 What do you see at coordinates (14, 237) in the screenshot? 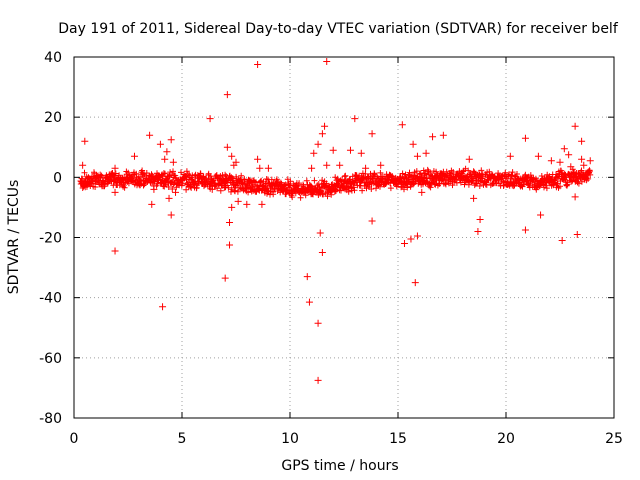
I see `y-axis-title: SDTVAR / TECUs` at bounding box center [14, 237].